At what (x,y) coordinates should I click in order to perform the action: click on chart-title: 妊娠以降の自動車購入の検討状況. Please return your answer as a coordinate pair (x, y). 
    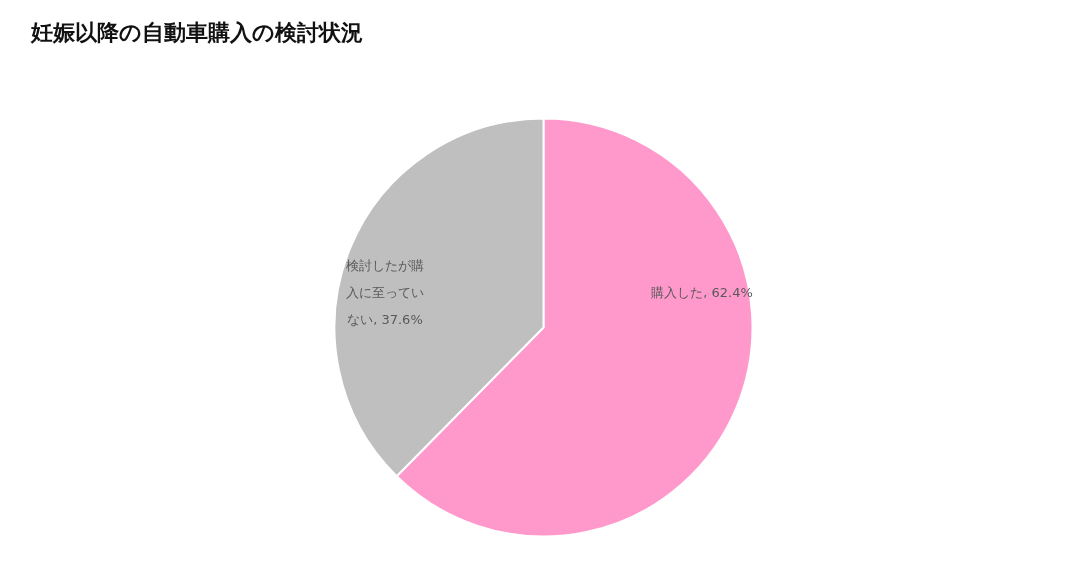
    Looking at the image, I should click on (196, 32).